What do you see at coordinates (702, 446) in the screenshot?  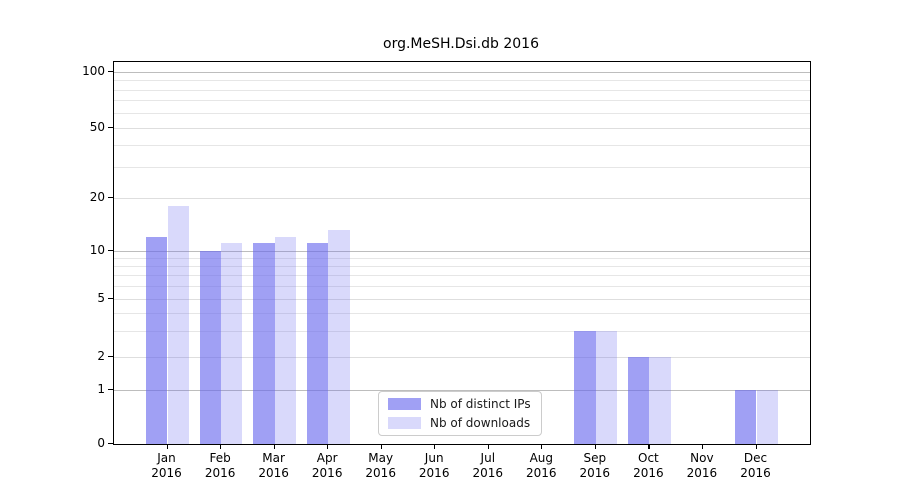 I see `x-tick-nov` at bounding box center [702, 446].